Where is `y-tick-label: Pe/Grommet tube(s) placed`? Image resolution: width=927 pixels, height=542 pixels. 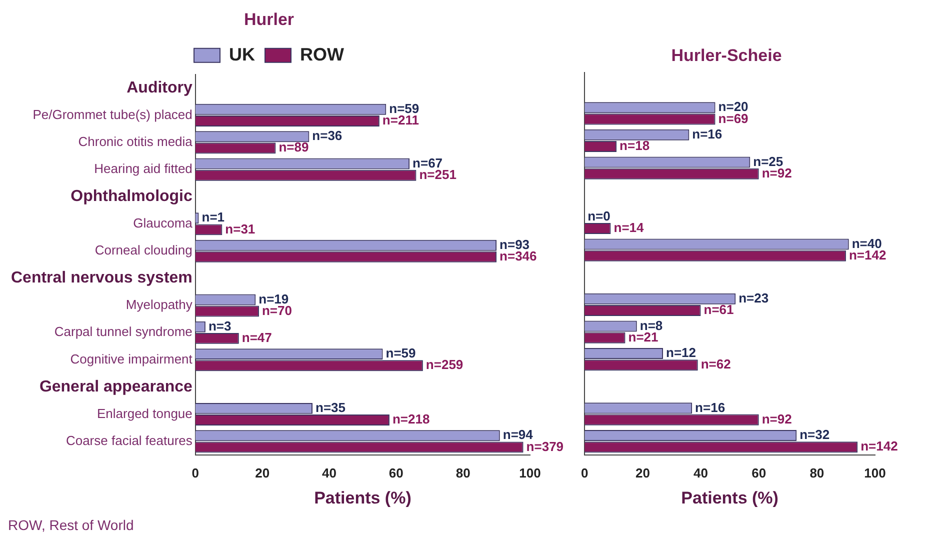 y-tick-label: Pe/Grommet tube(s) placed is located at coordinates (112, 114).